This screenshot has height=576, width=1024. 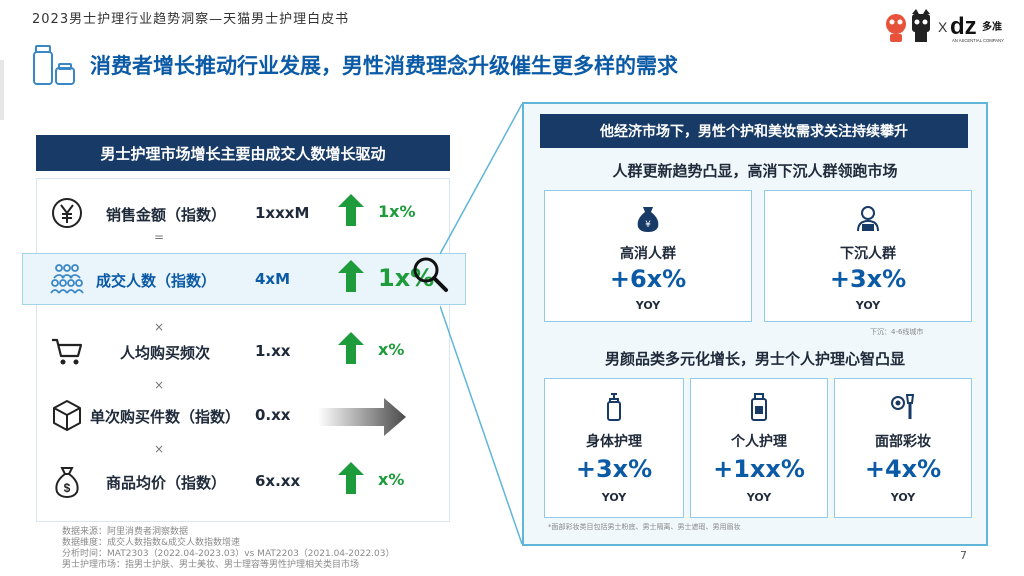 I want to click on money-bag-yen-icon: ¥, so click(x=648, y=219).